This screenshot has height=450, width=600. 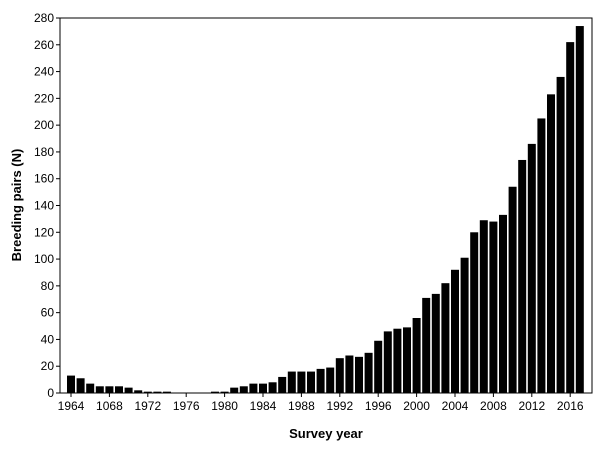 I want to click on bar-2014, so click(x=551, y=243).